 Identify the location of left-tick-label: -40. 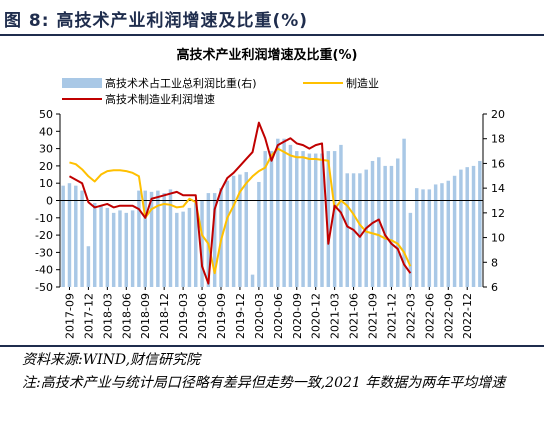
(44, 270).